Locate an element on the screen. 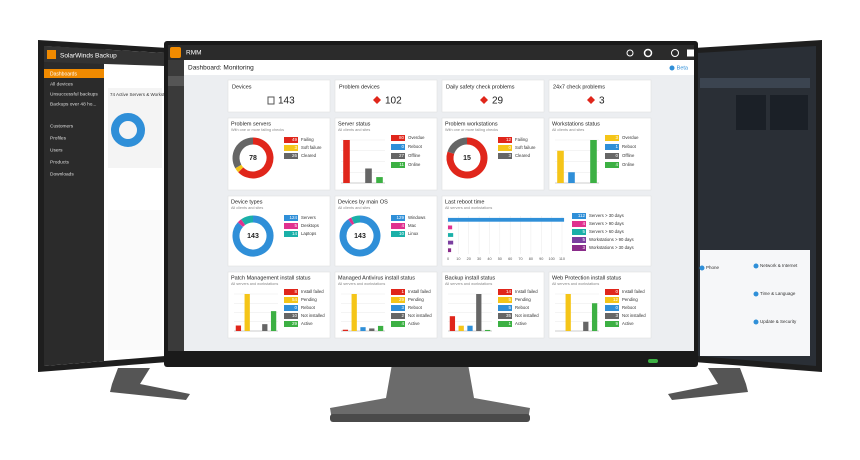 Image resolution: width=860 pixels, height=460 pixels. widget-title: Managed Antivirus install status is located at coordinates (376, 278).